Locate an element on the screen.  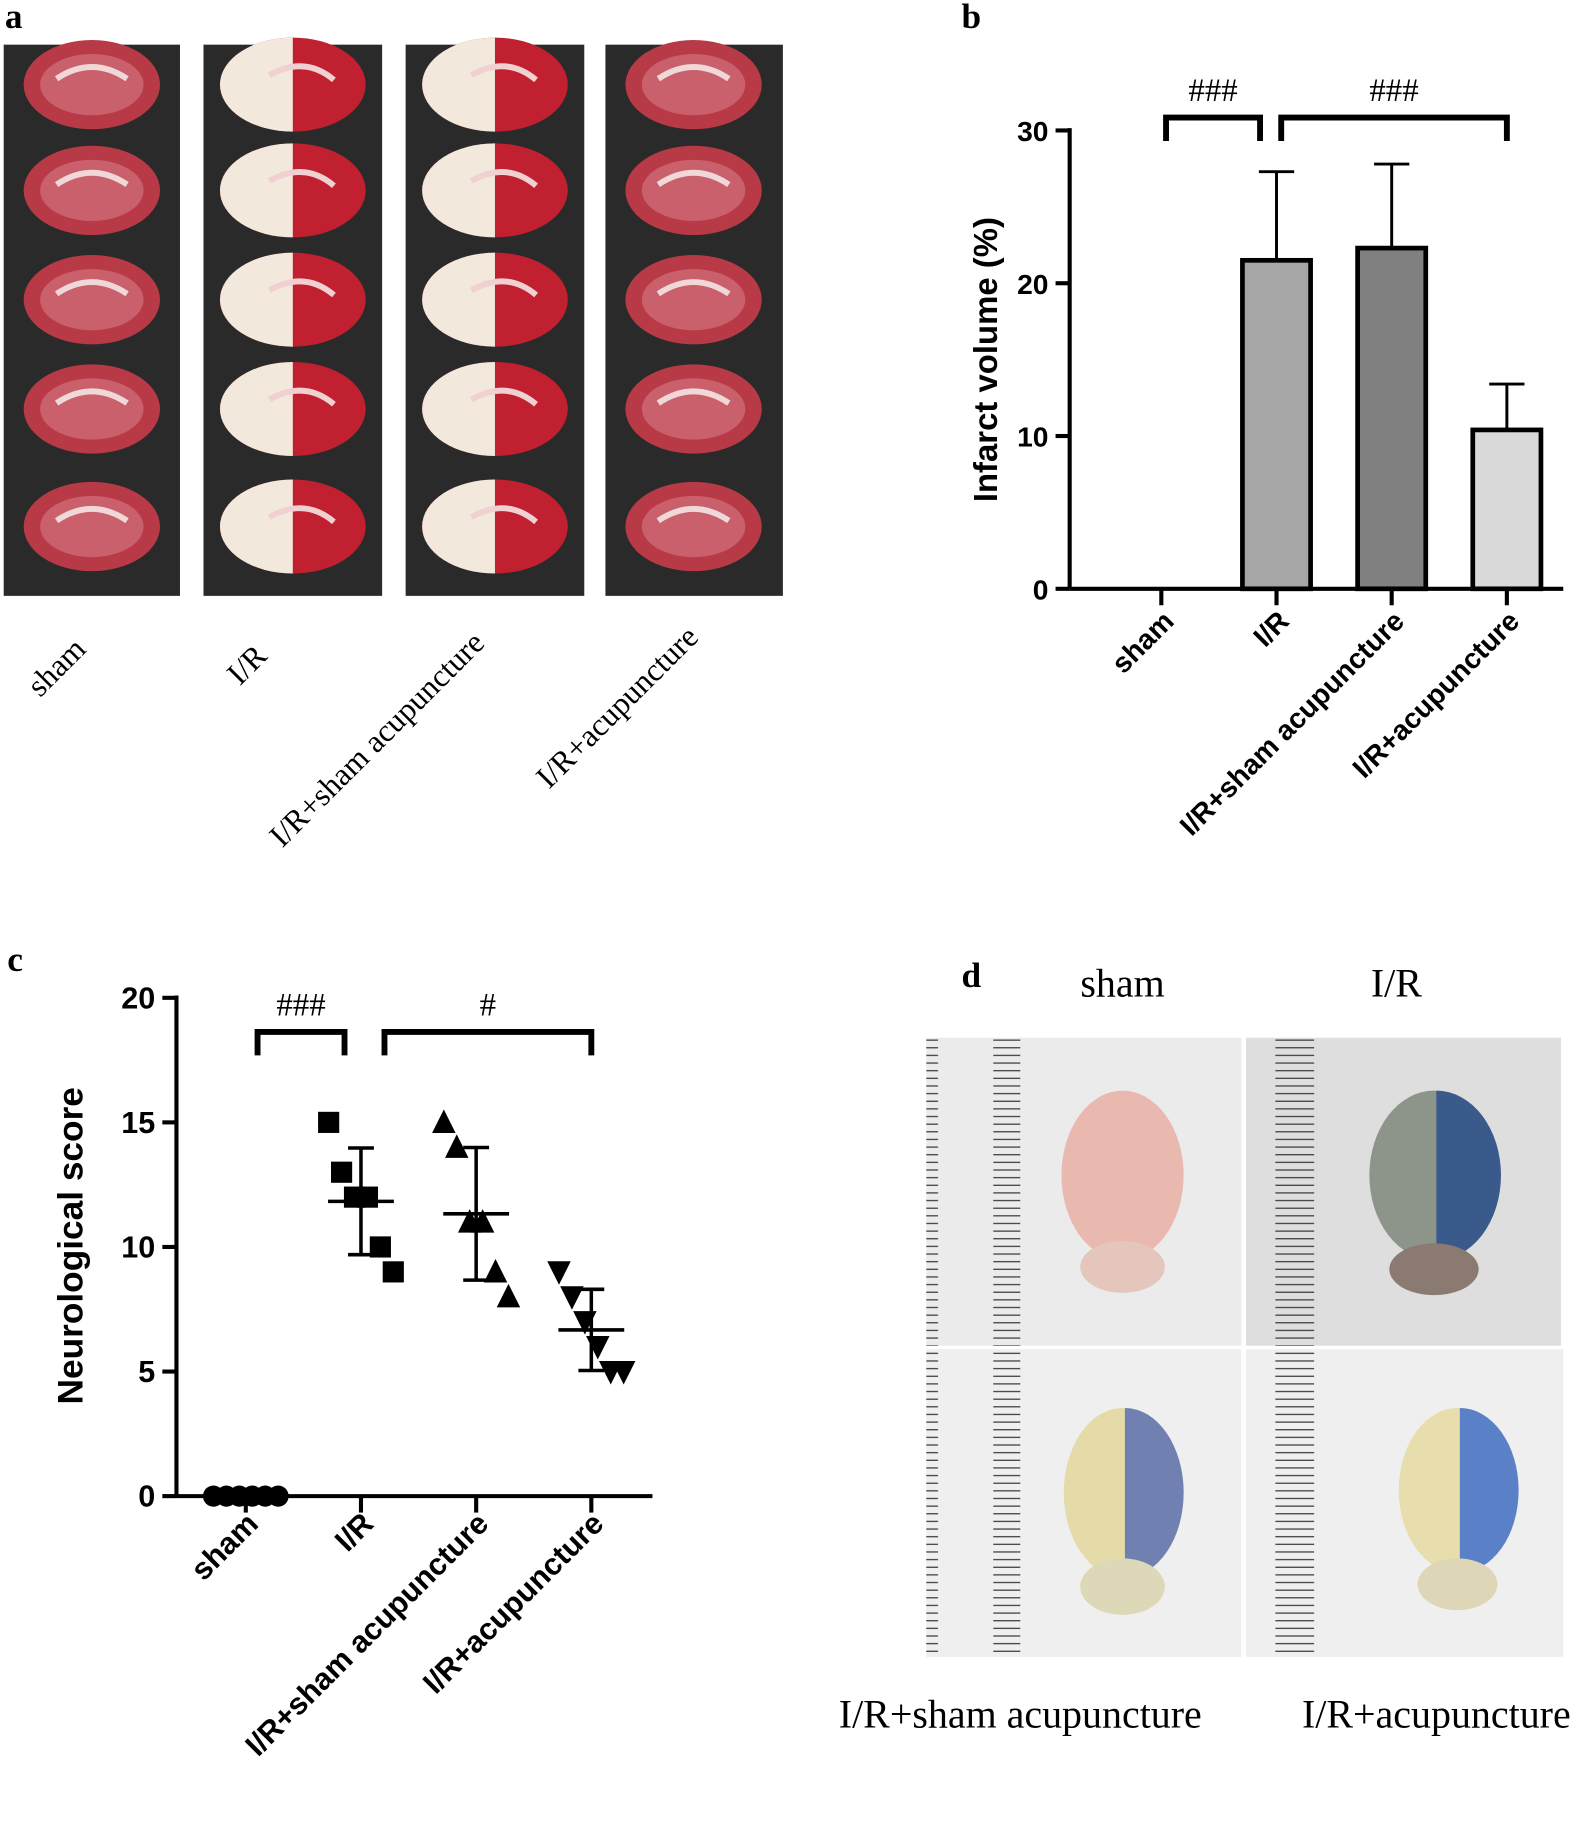
photo-label: I/R+acupuncture is located at coordinates (1436, 1714).